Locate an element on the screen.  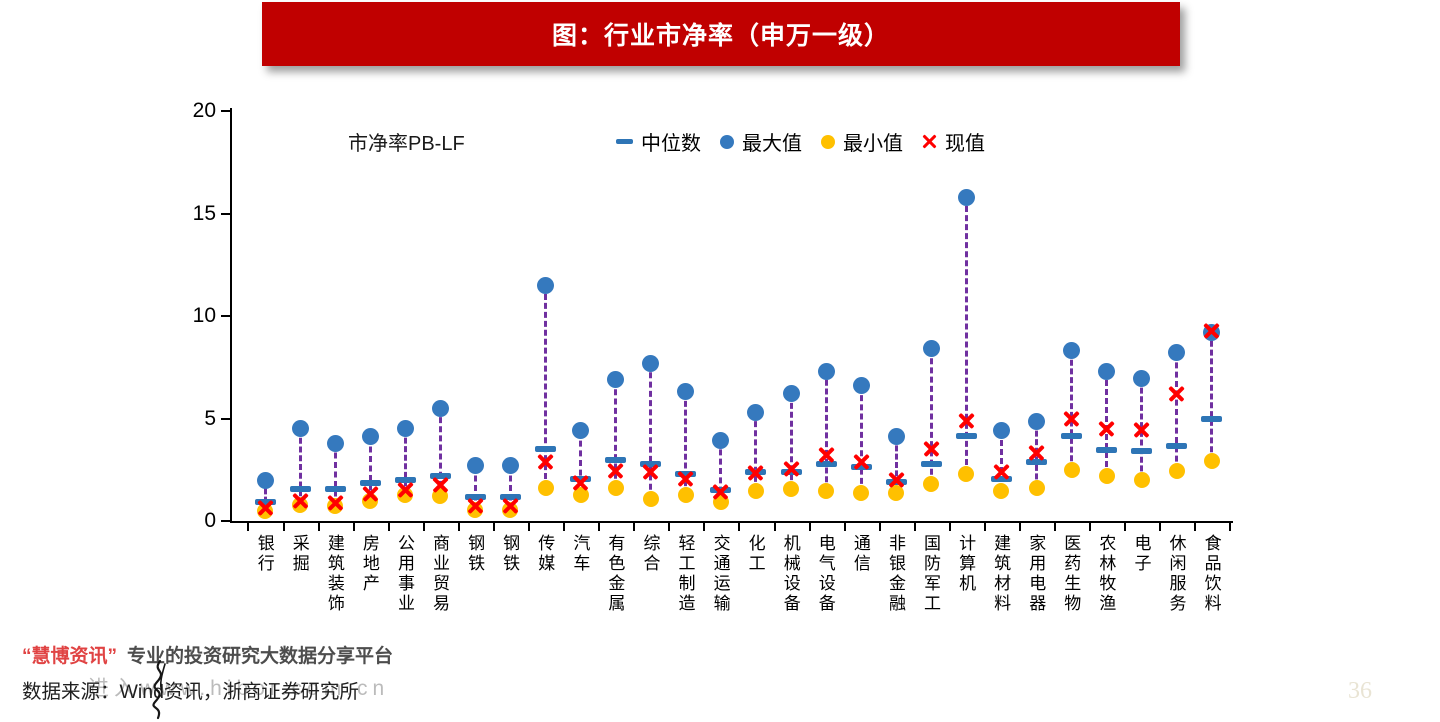
chart-title-banner: 图：行业市净率（申万一级） is located at coordinates (721, 34).